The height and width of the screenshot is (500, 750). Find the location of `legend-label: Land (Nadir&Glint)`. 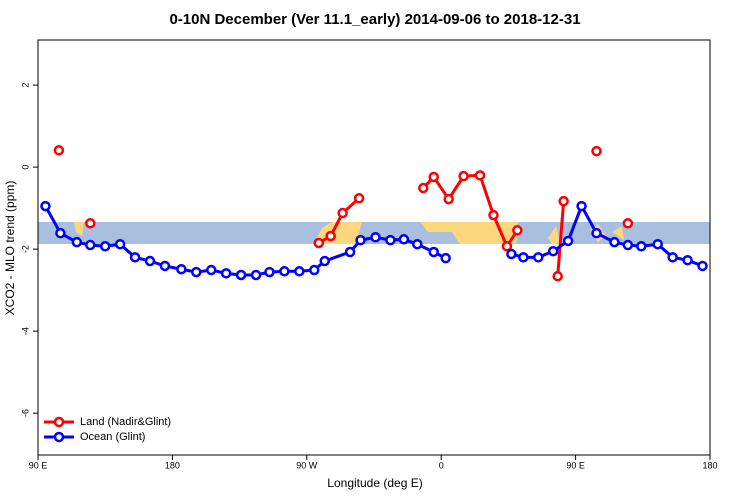

legend-label: Land (Nadir&Glint) is located at coordinates (125, 422).